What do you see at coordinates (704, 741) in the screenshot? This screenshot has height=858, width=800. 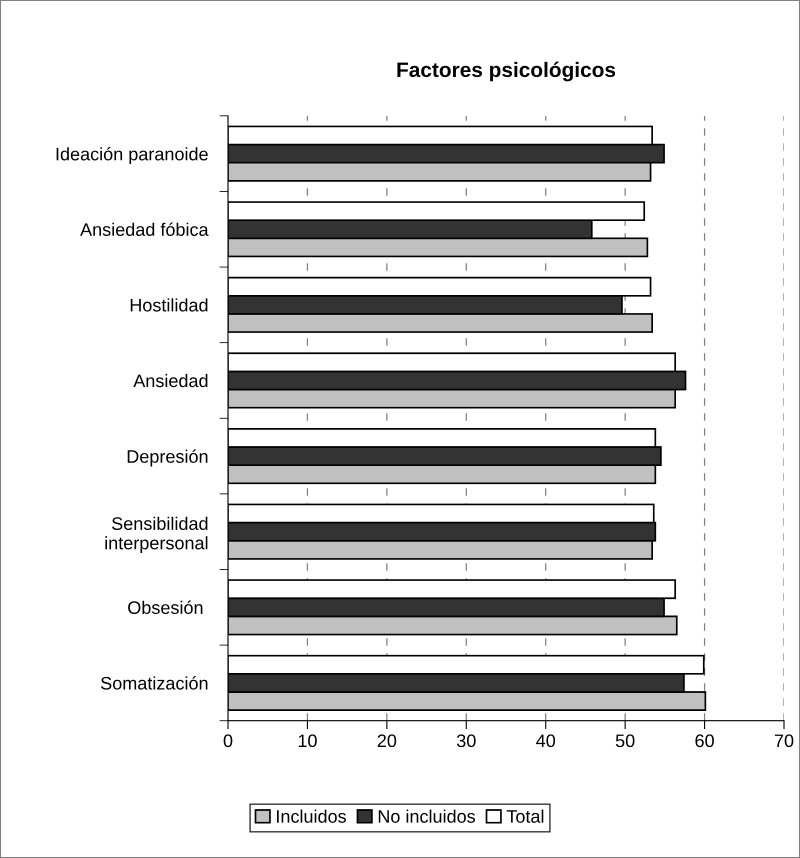 I see `x-tick-label: 60` at bounding box center [704, 741].